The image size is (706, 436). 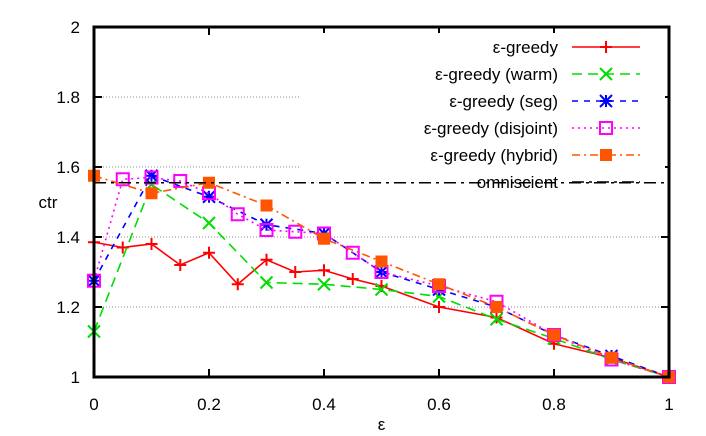 What do you see at coordinates (503, 101) in the screenshot?
I see `legend-label: ε-greedy (seg)` at bounding box center [503, 101].